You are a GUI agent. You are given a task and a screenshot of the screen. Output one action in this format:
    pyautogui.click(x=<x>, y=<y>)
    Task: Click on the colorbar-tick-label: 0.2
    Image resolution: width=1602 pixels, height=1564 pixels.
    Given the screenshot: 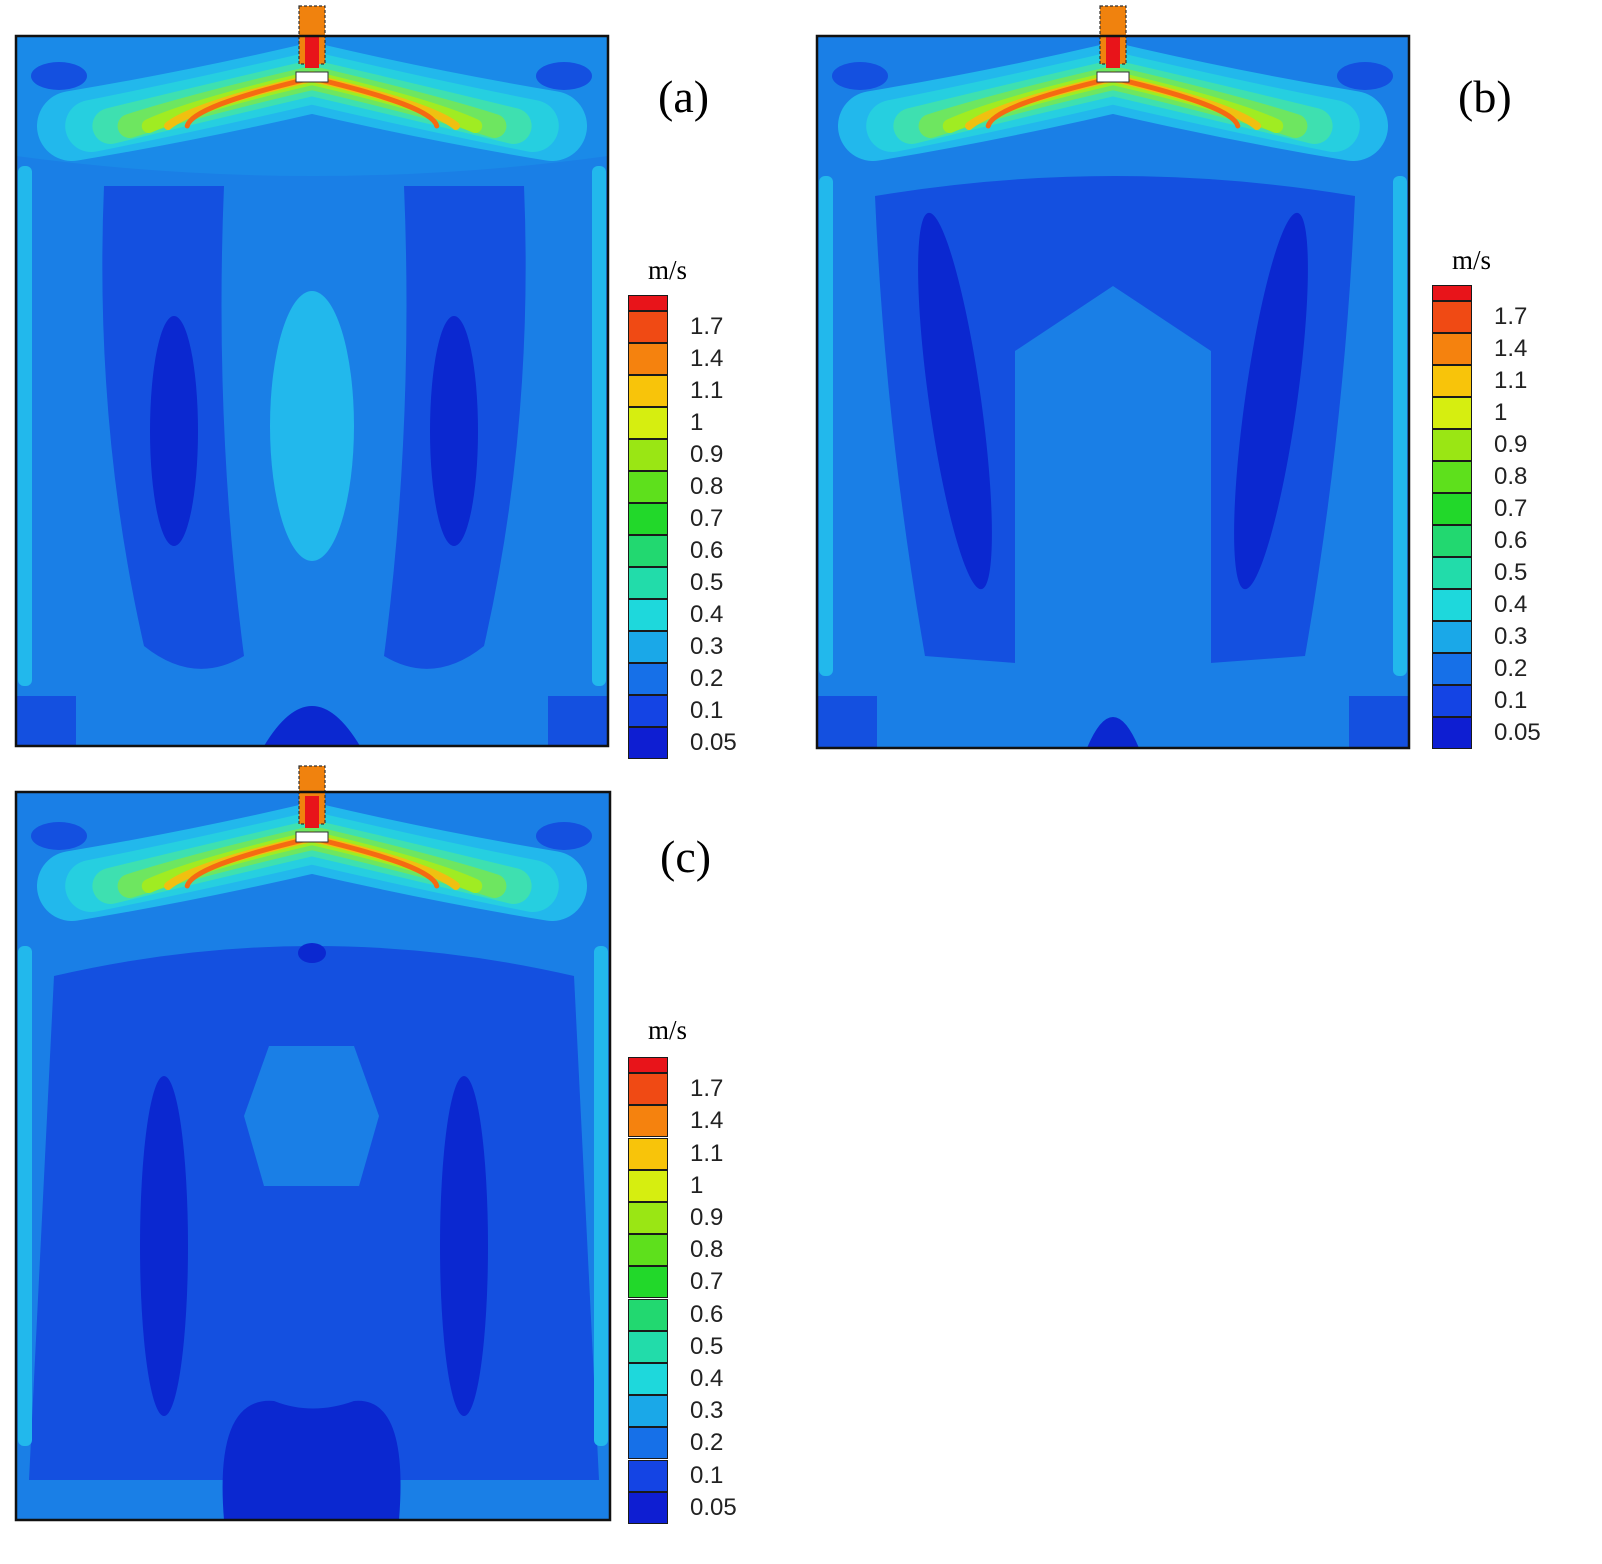 What is the action you would take?
    pyautogui.click(x=707, y=678)
    